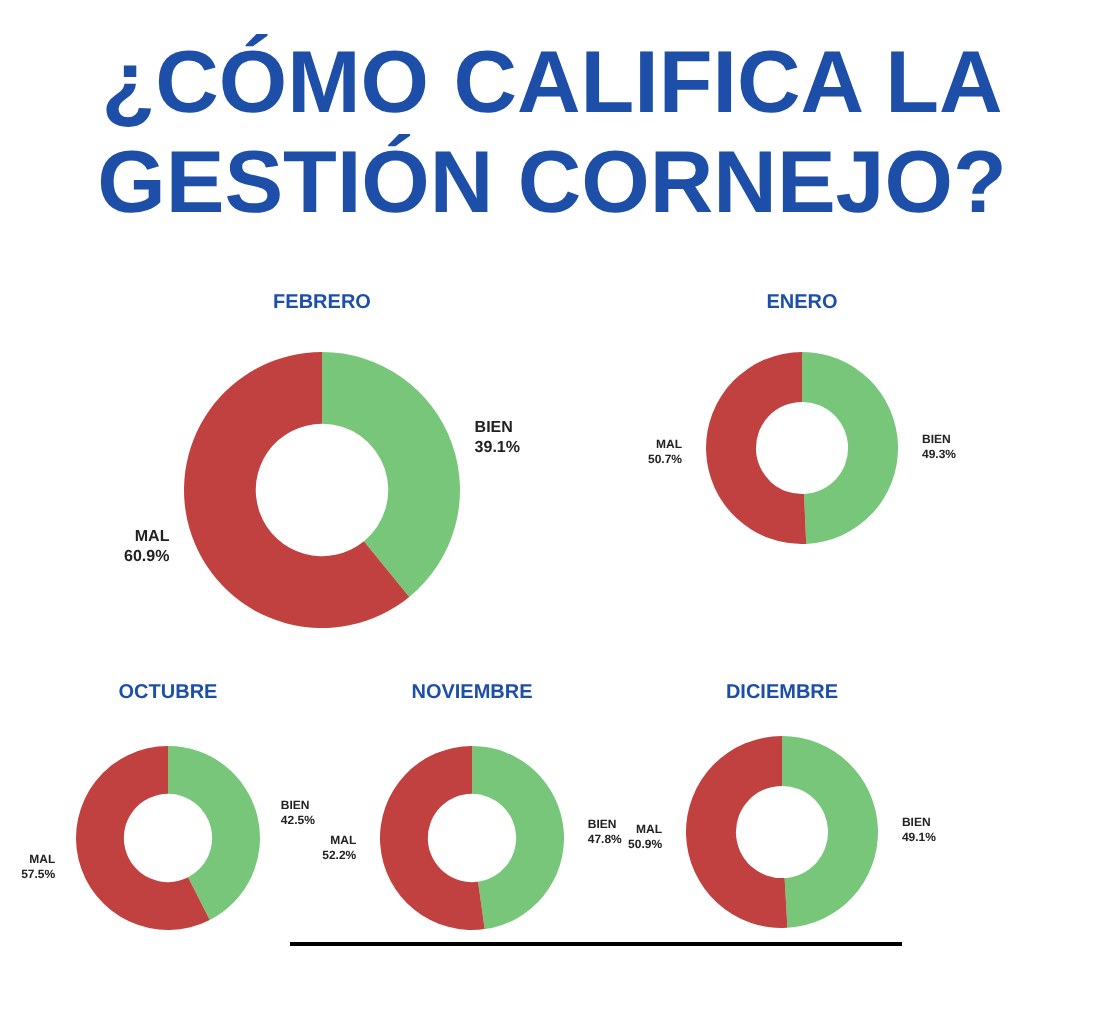 The width and height of the screenshot is (1096, 1028). I want to click on data-label: 39.1%, so click(497, 447).